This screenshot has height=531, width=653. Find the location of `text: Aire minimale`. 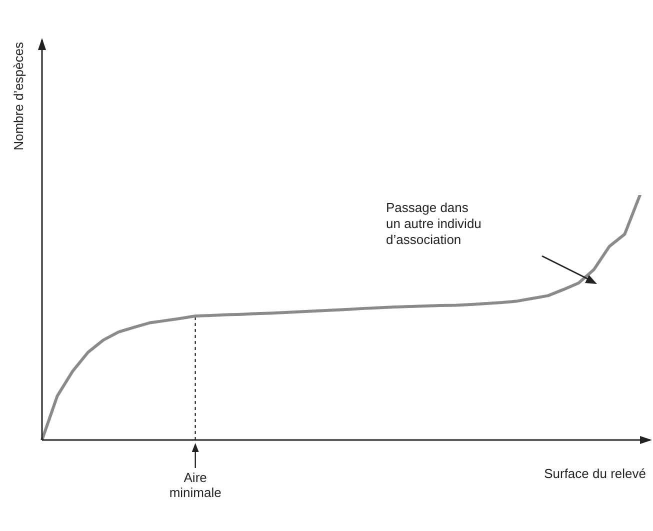

text: Aire minimale is located at coordinates (195, 485).